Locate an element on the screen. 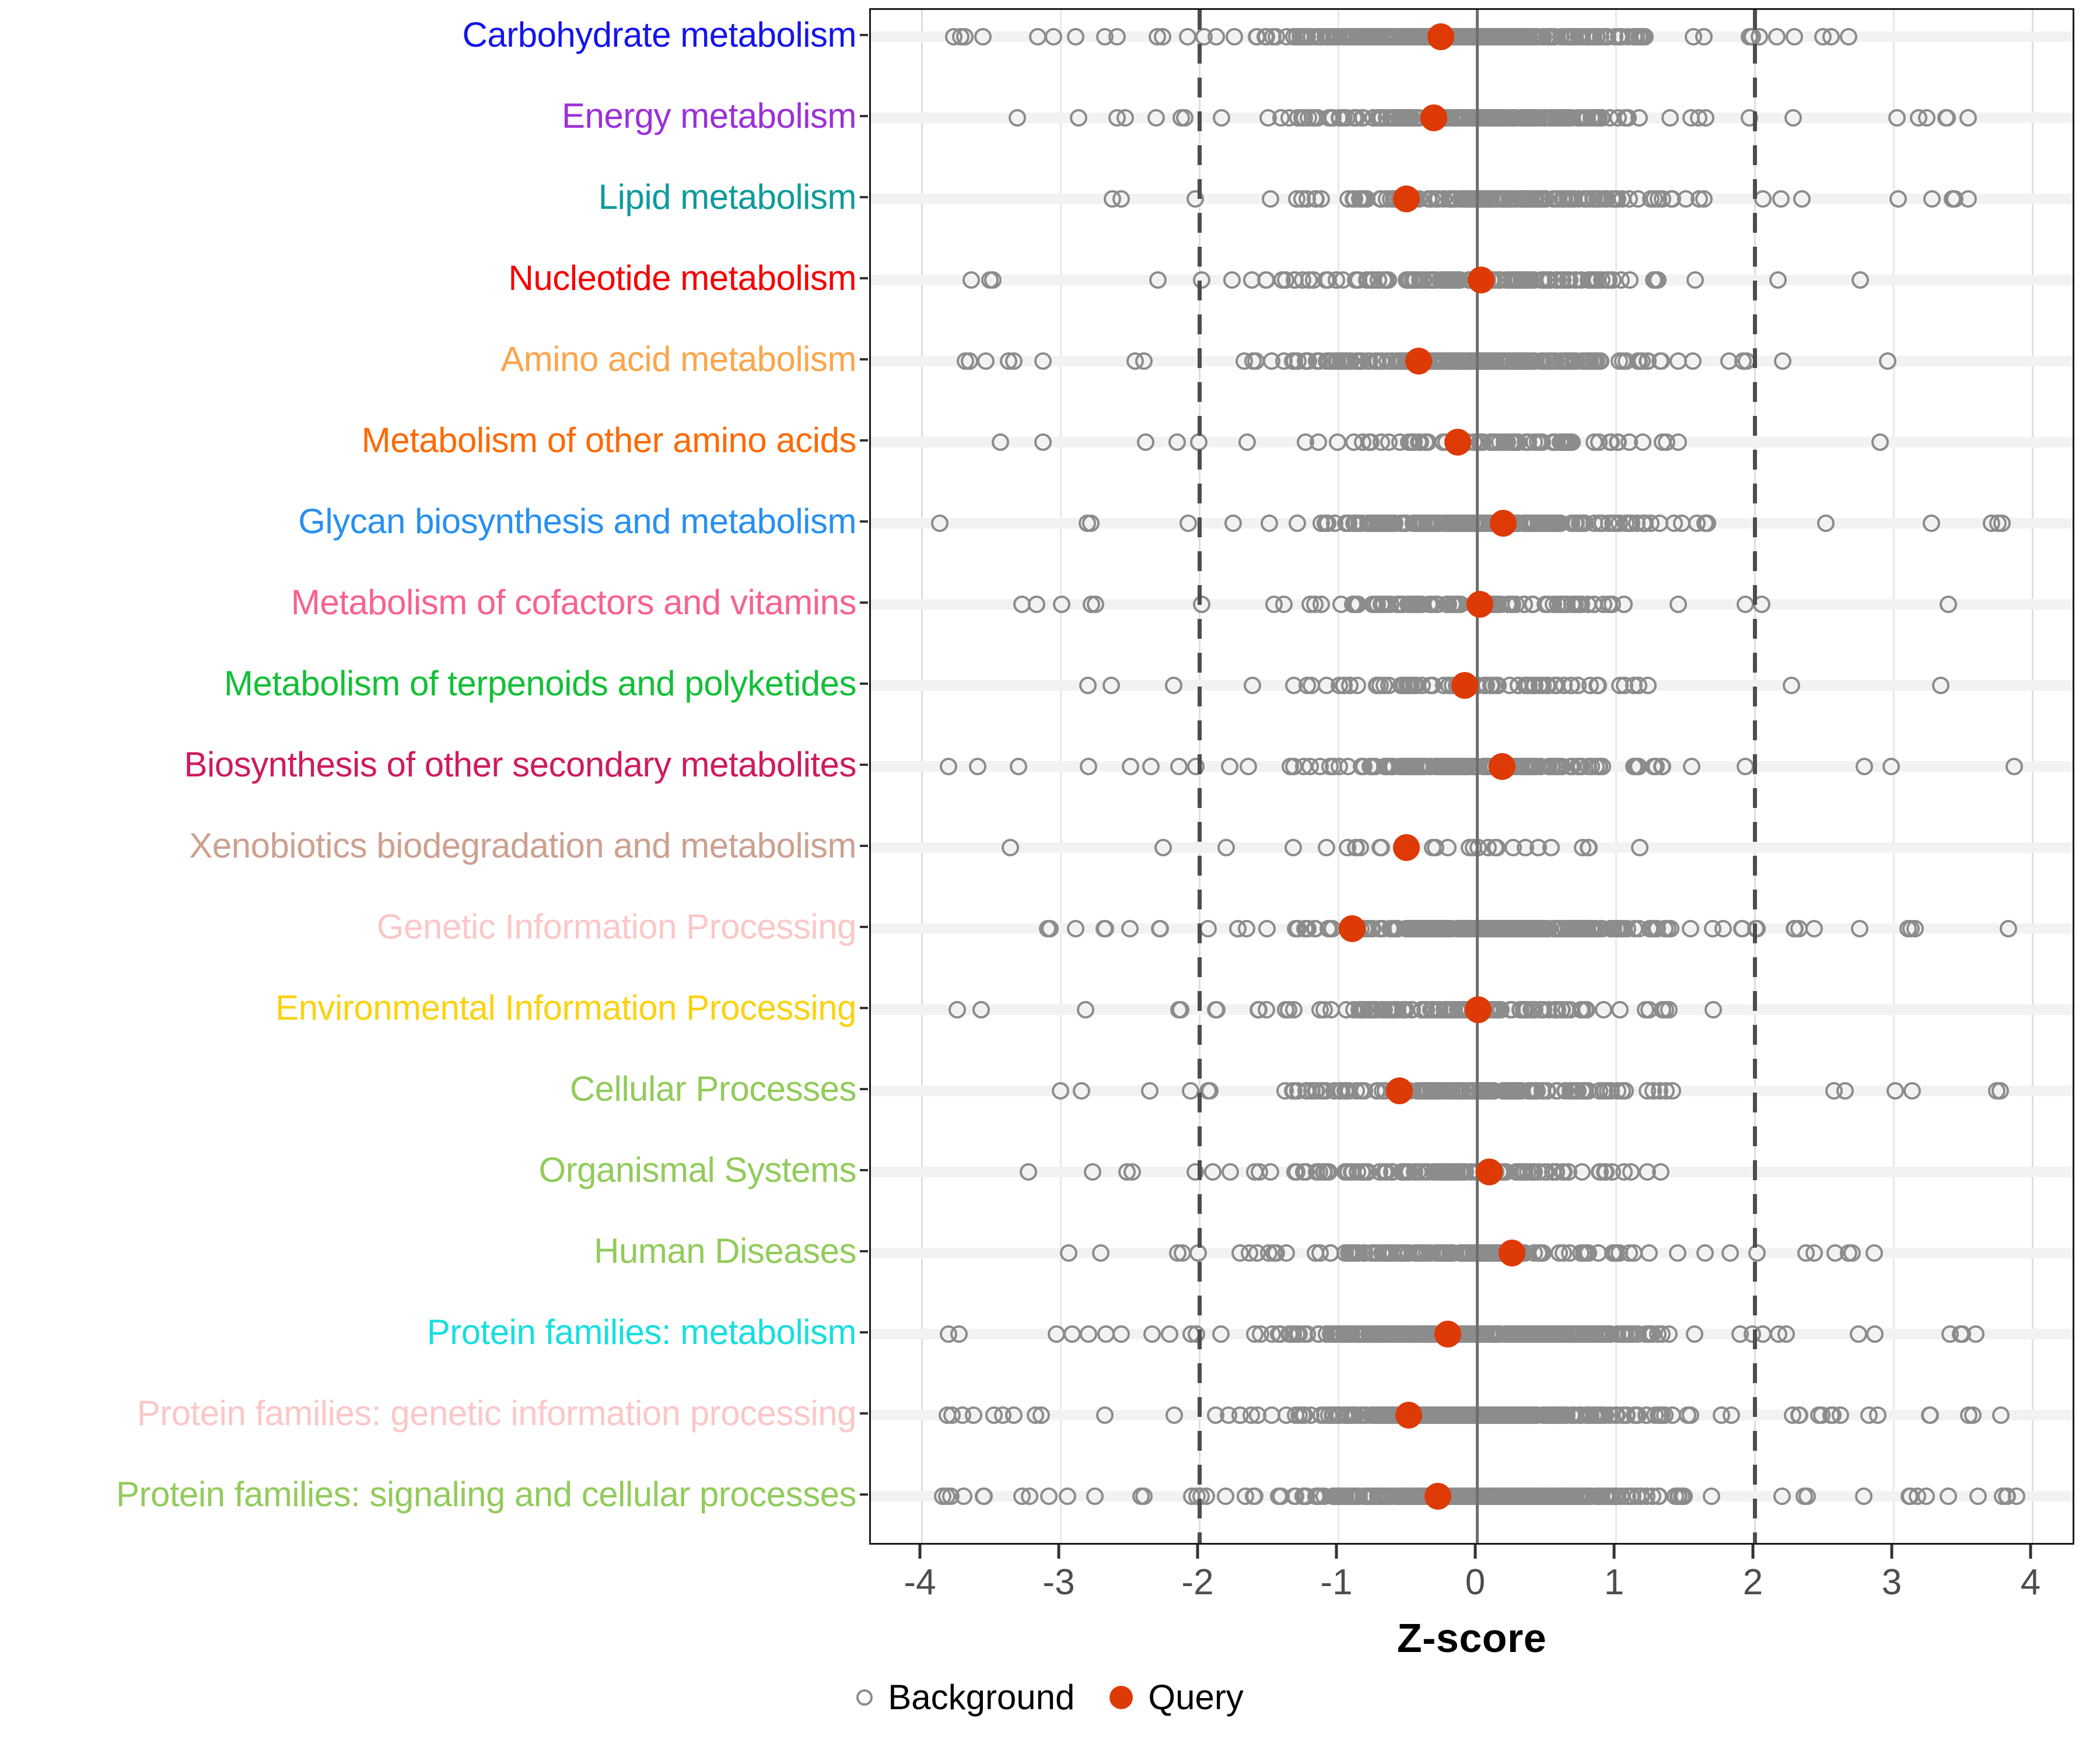 This screenshot has width=2100, height=1750. x-axis-tick-label: -3 is located at coordinates (1058, 1582).